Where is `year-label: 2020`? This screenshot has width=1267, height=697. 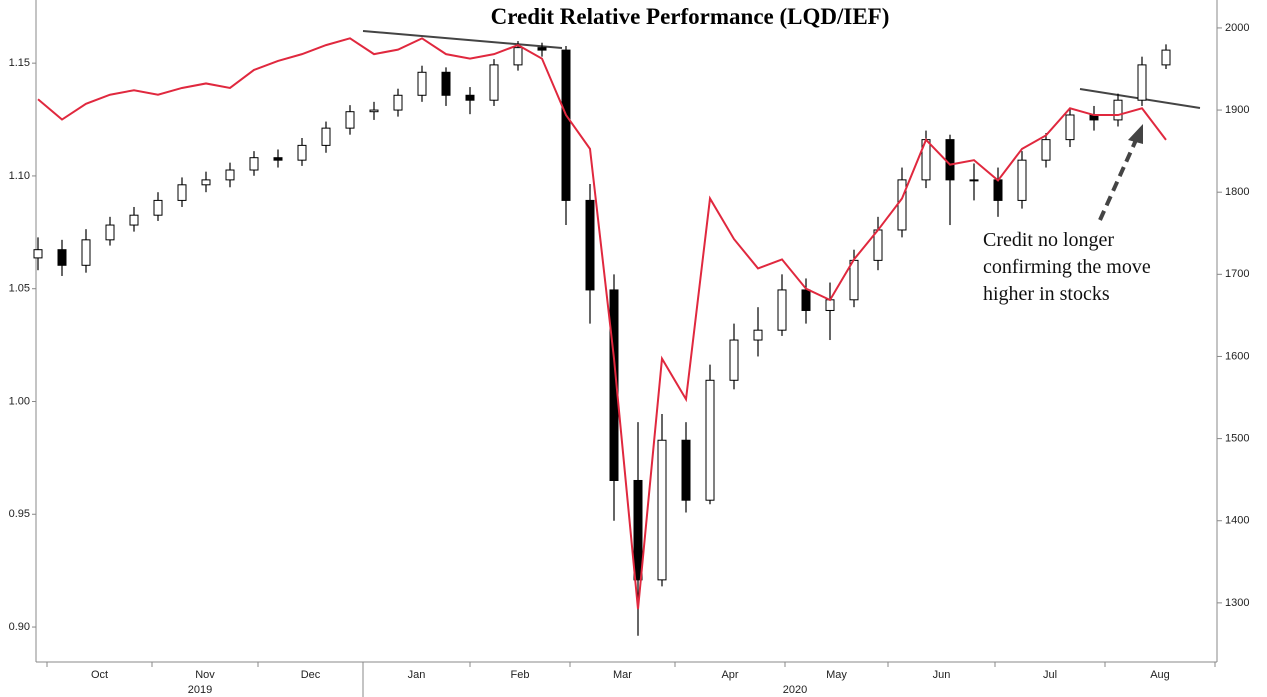 year-label: 2020 is located at coordinates (795, 690).